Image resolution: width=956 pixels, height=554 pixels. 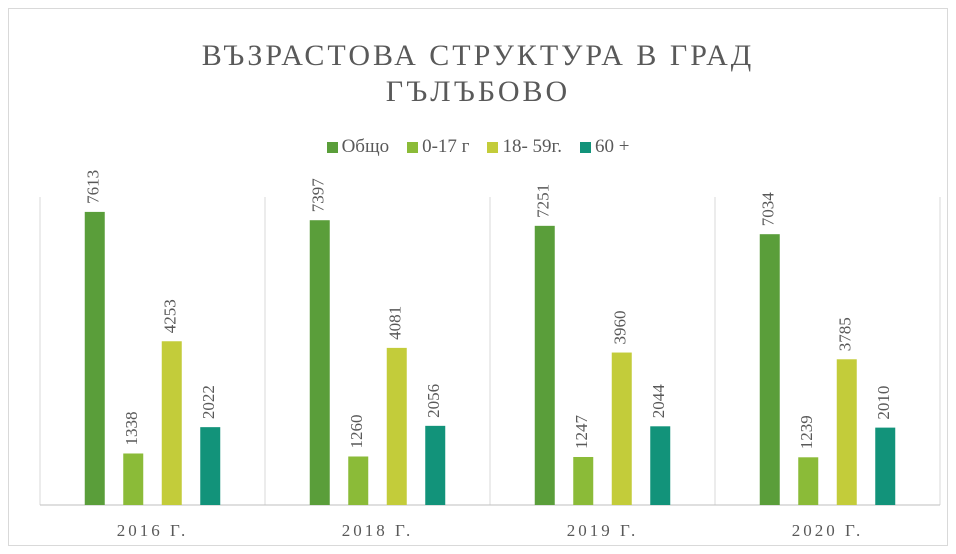 What do you see at coordinates (478, 73) in the screenshot?
I see `chart-title: ВЪЗРАСТОВА СТРУКТУРА В ГРАД ГЪЛЪБОВО` at bounding box center [478, 73].